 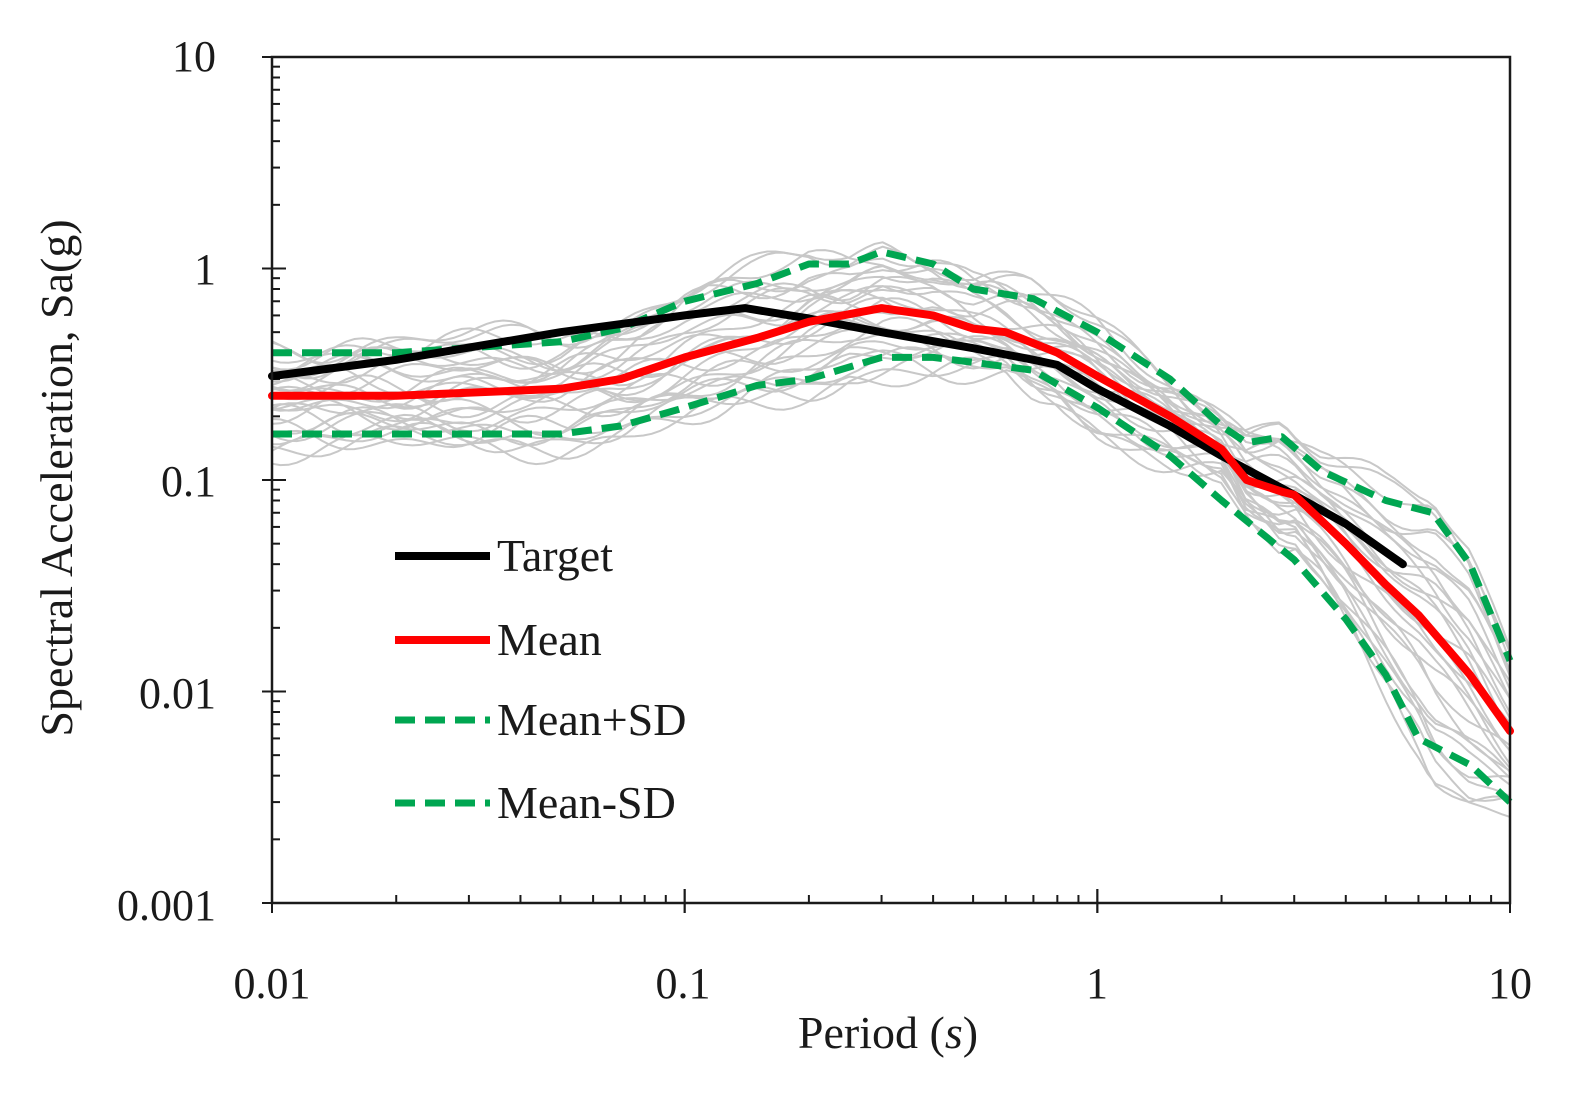 I want to click on x-tick-label: 0.1, so click(x=683, y=983).